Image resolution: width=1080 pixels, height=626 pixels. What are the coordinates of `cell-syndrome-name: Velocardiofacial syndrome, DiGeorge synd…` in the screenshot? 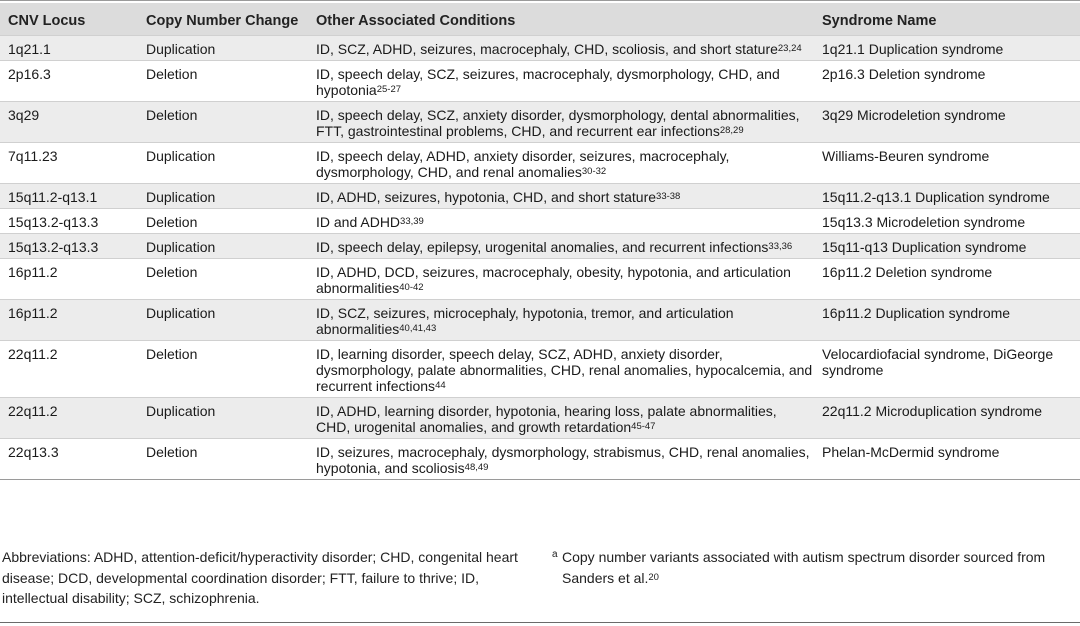 It's located at (947, 369).